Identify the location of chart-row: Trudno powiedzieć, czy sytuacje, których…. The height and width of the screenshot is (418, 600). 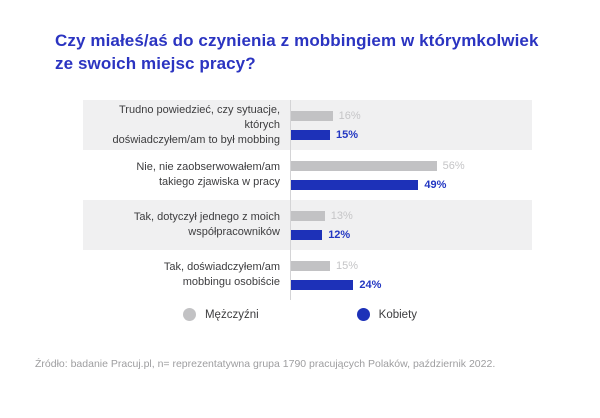
(307, 125).